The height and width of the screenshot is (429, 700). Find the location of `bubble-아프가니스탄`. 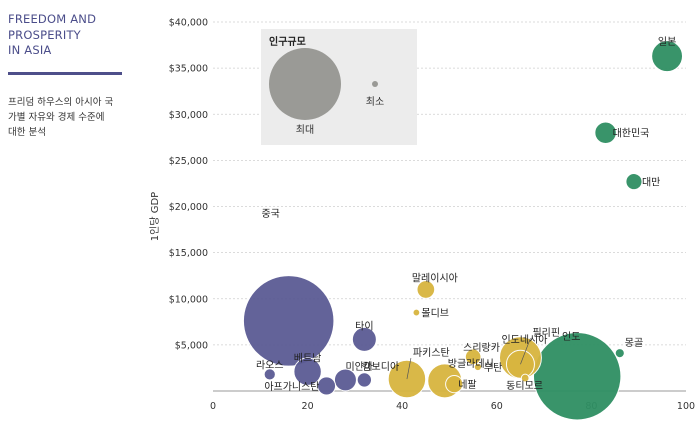

bubble-아프가니스탄 is located at coordinates (326, 386).